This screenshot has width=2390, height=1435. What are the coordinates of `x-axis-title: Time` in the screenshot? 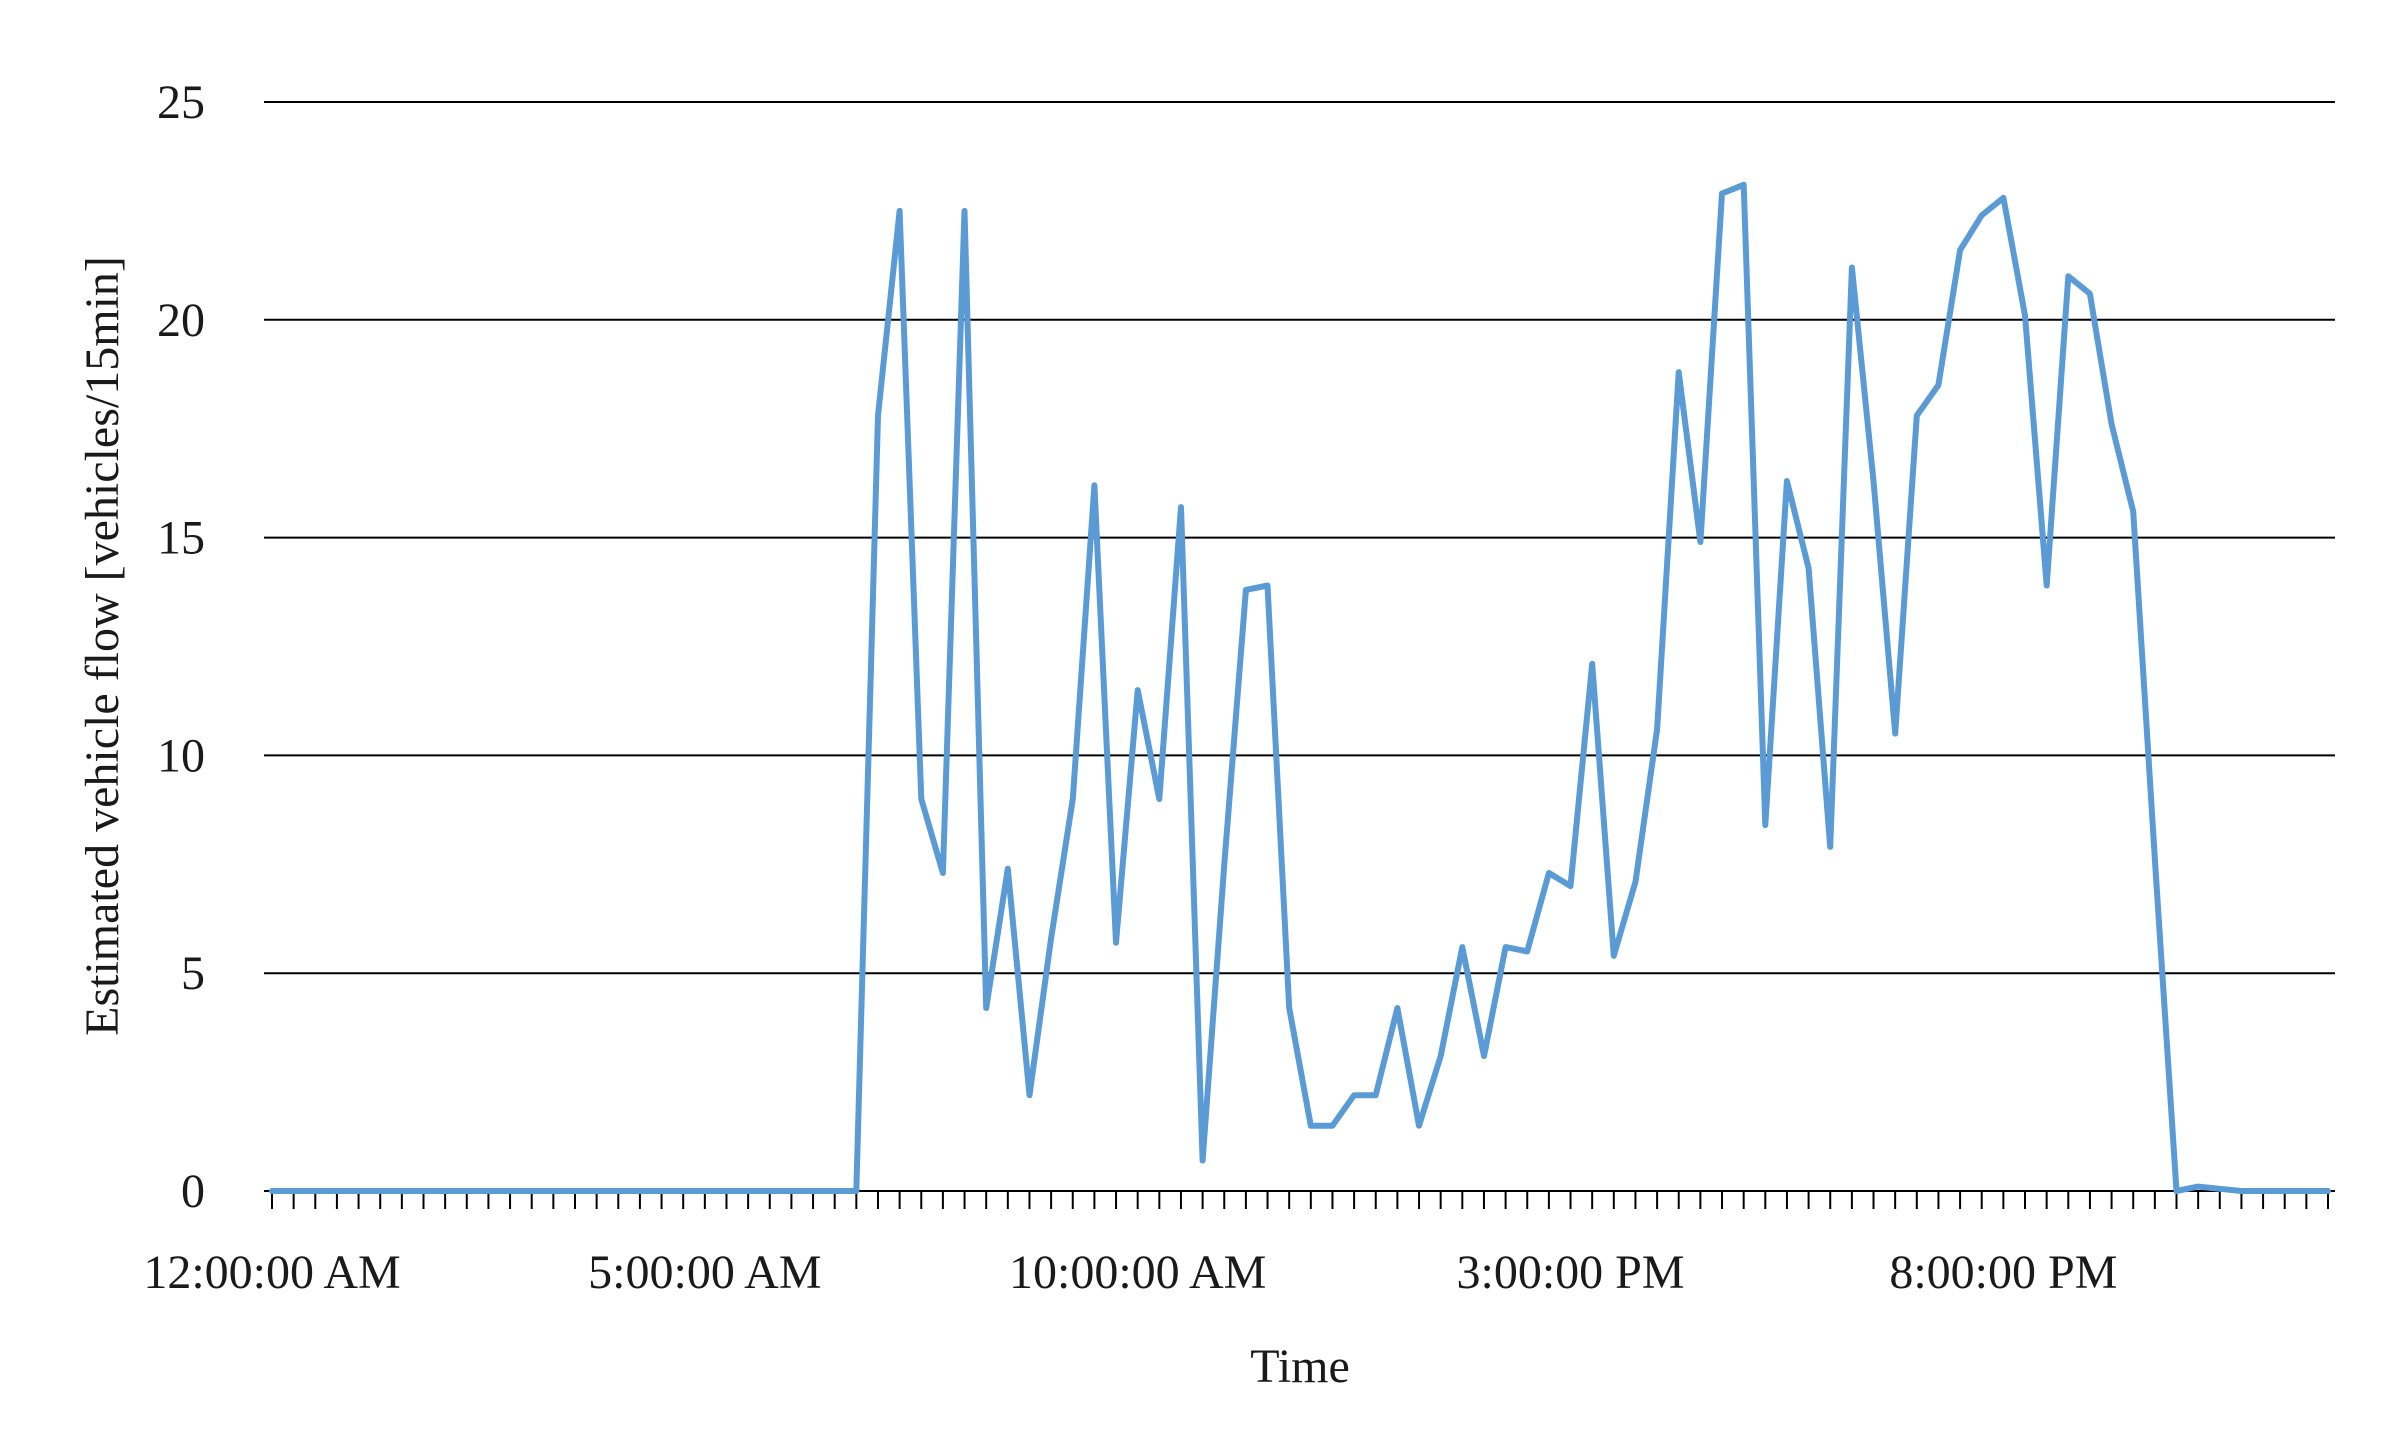 It's located at (1300, 1366).